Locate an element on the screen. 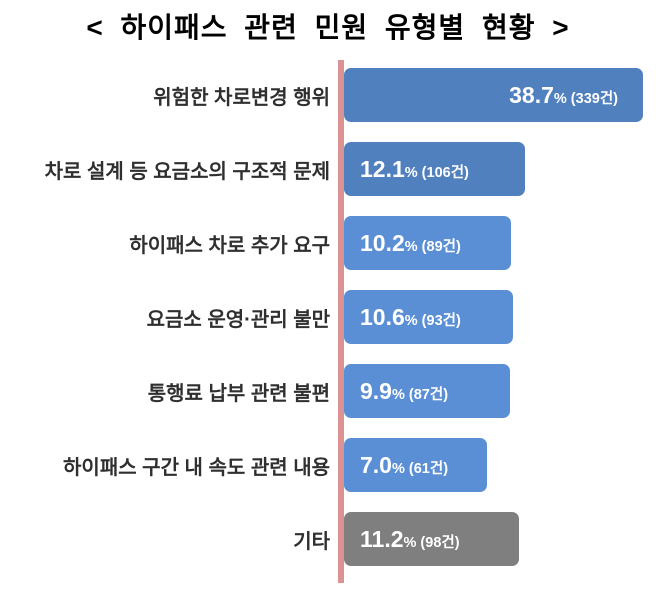 This screenshot has width=656, height=590. bar-count-value: % (89건) is located at coordinates (432, 247).